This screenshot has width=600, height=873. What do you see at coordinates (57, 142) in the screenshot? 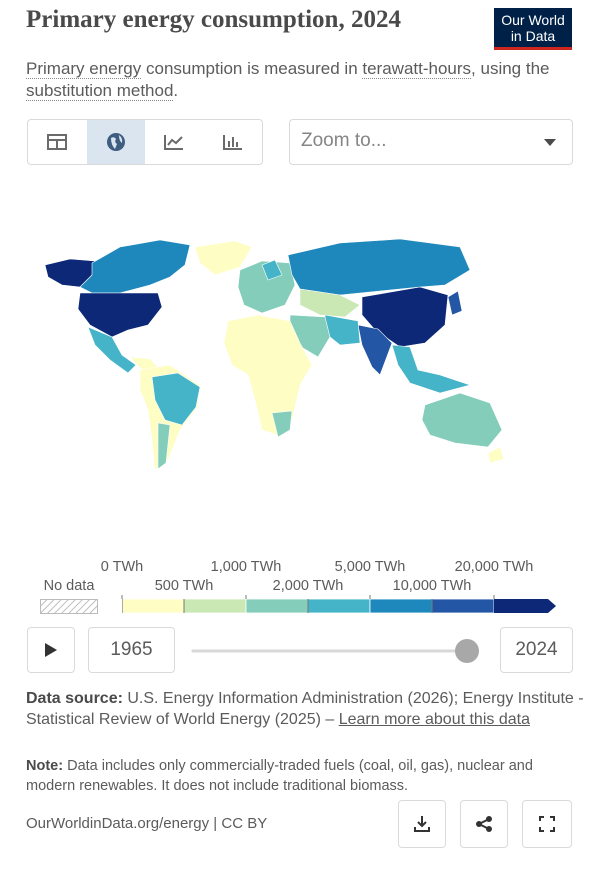
I see `table-tab` at bounding box center [57, 142].